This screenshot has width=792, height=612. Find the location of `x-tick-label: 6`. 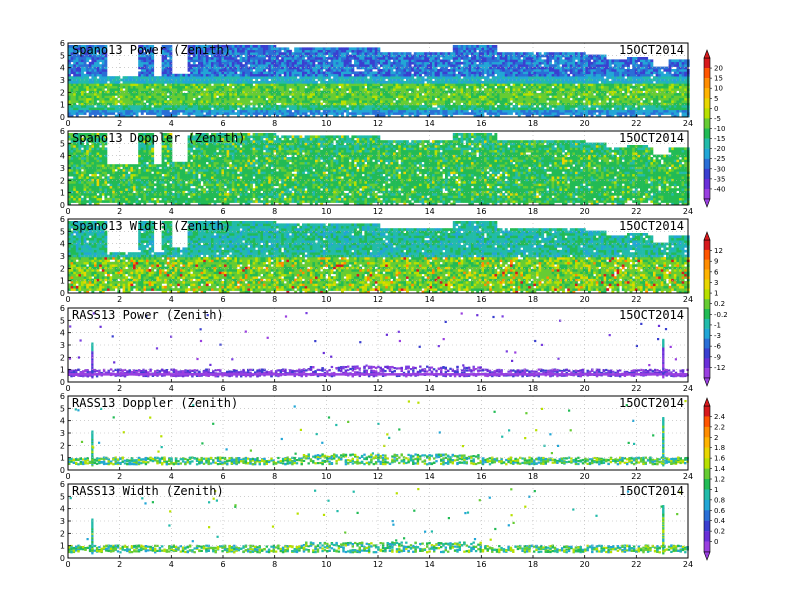

x-tick-label: 6 is located at coordinates (222, 211).